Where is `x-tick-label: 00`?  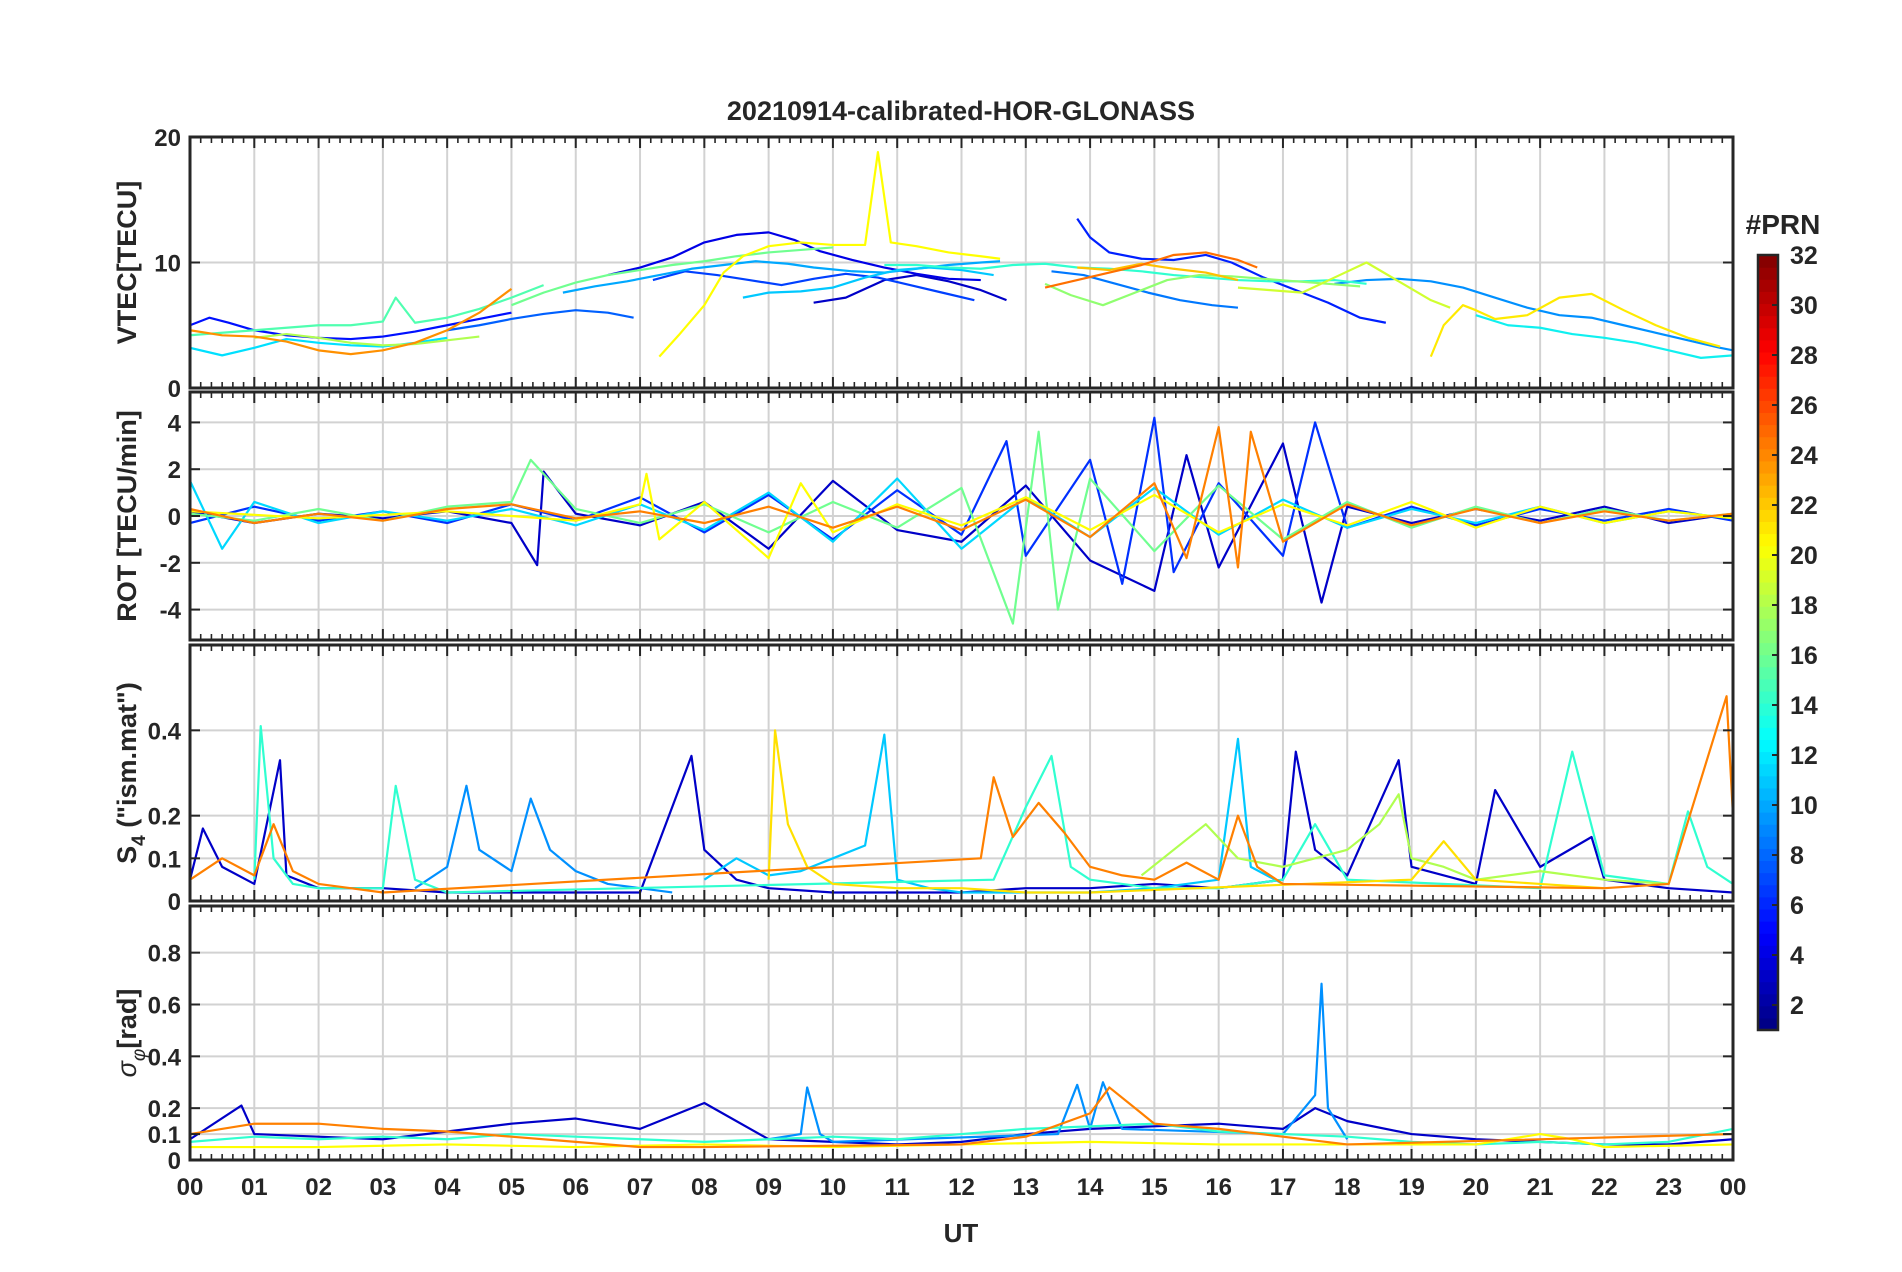
x-tick-label: 00 is located at coordinates (1733, 1187).